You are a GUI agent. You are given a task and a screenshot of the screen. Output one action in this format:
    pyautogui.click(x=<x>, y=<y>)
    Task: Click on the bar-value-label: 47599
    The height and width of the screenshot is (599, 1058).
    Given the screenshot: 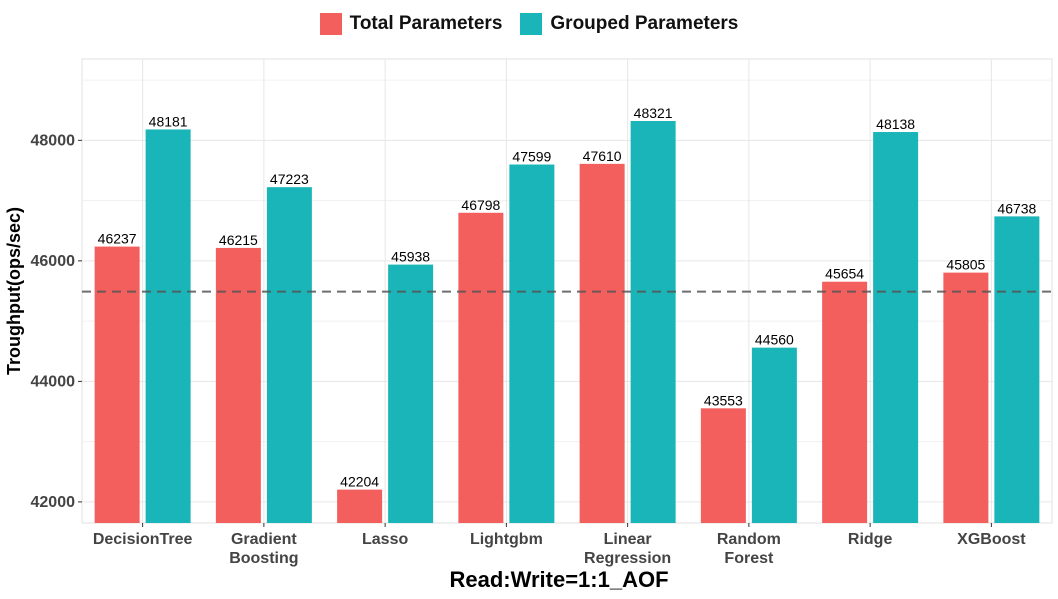 What is the action you would take?
    pyautogui.click(x=531, y=157)
    